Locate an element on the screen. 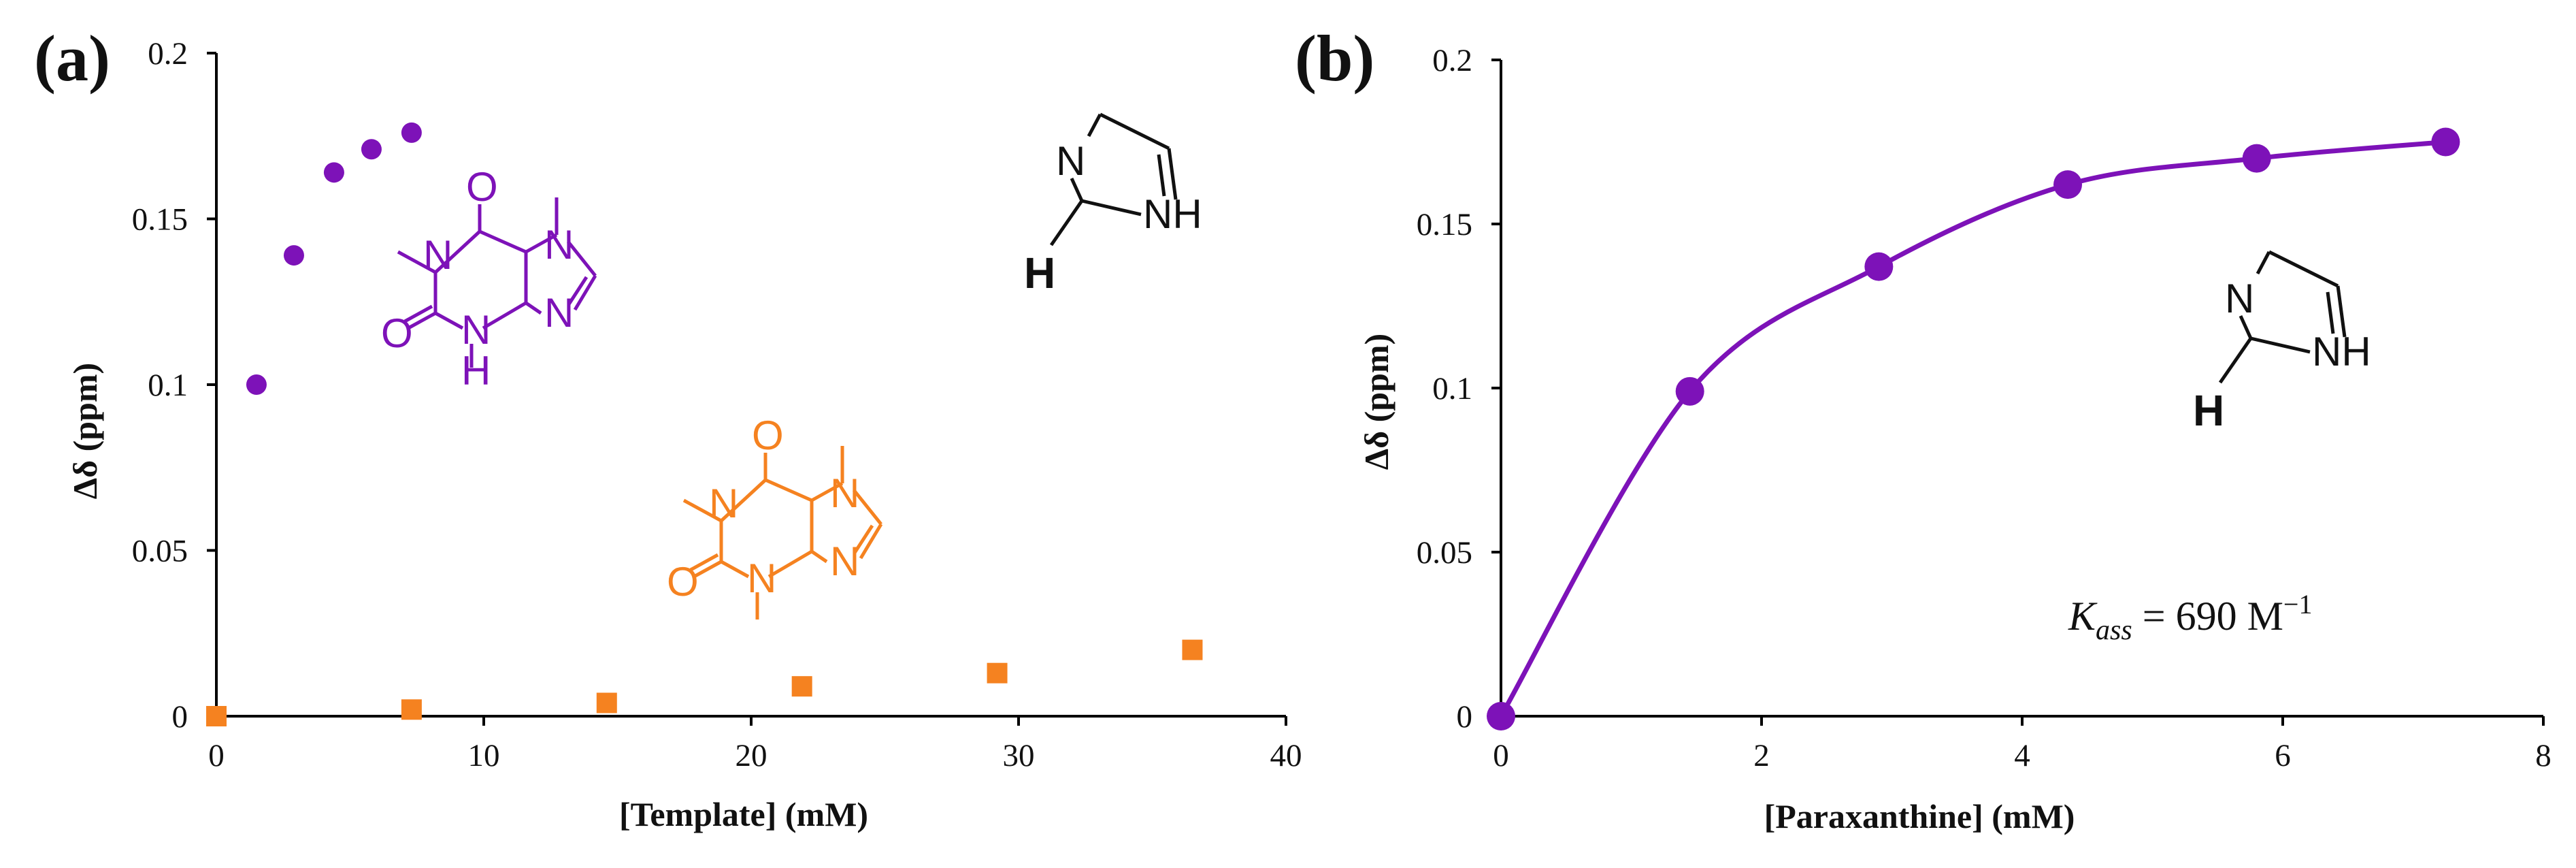 The height and width of the screenshot is (868, 2576). imidazole-h-label-a: H is located at coordinates (1040, 273).